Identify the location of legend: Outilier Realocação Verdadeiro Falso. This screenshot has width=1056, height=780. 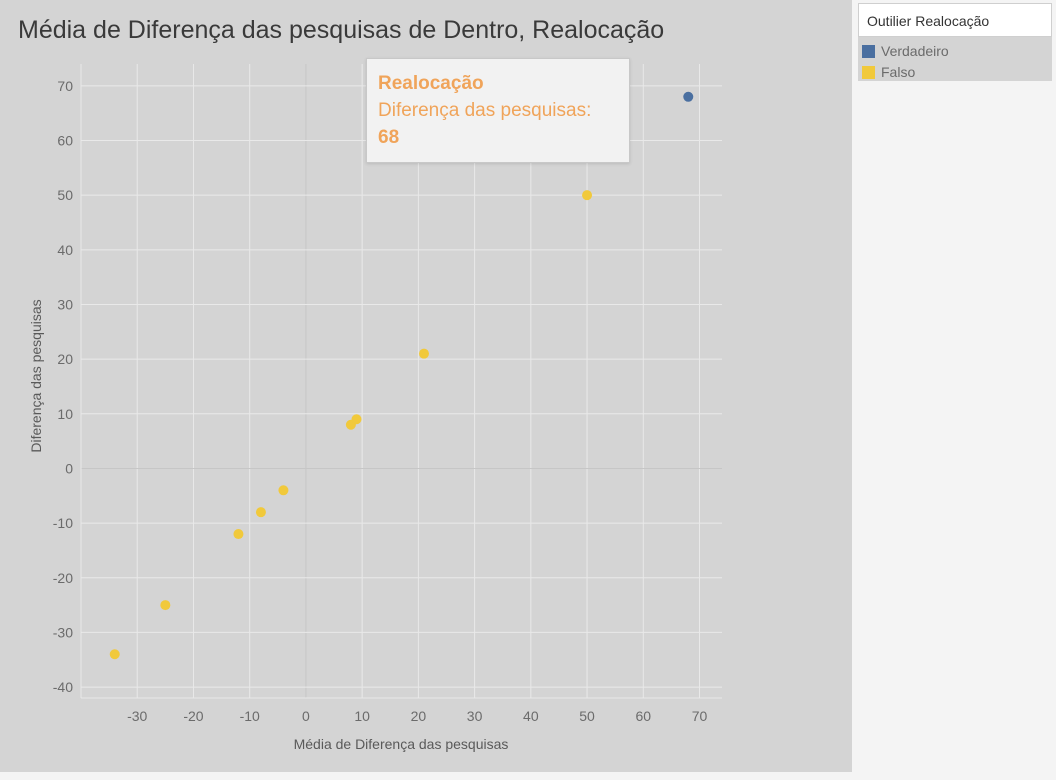
(955, 42).